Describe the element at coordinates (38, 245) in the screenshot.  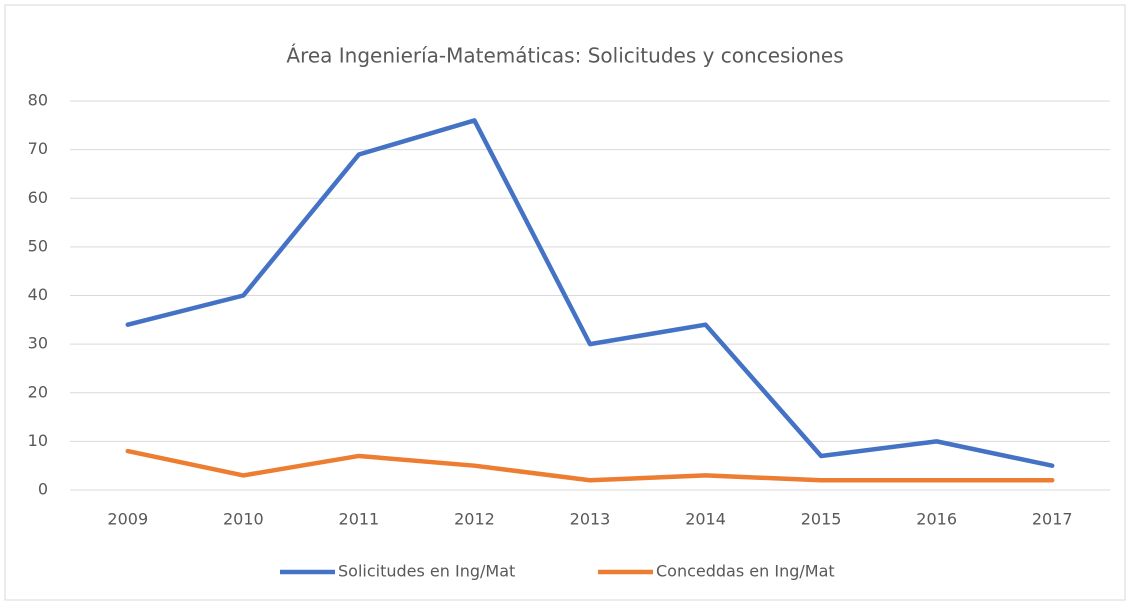
I see `y-tick-label: 50` at that location.